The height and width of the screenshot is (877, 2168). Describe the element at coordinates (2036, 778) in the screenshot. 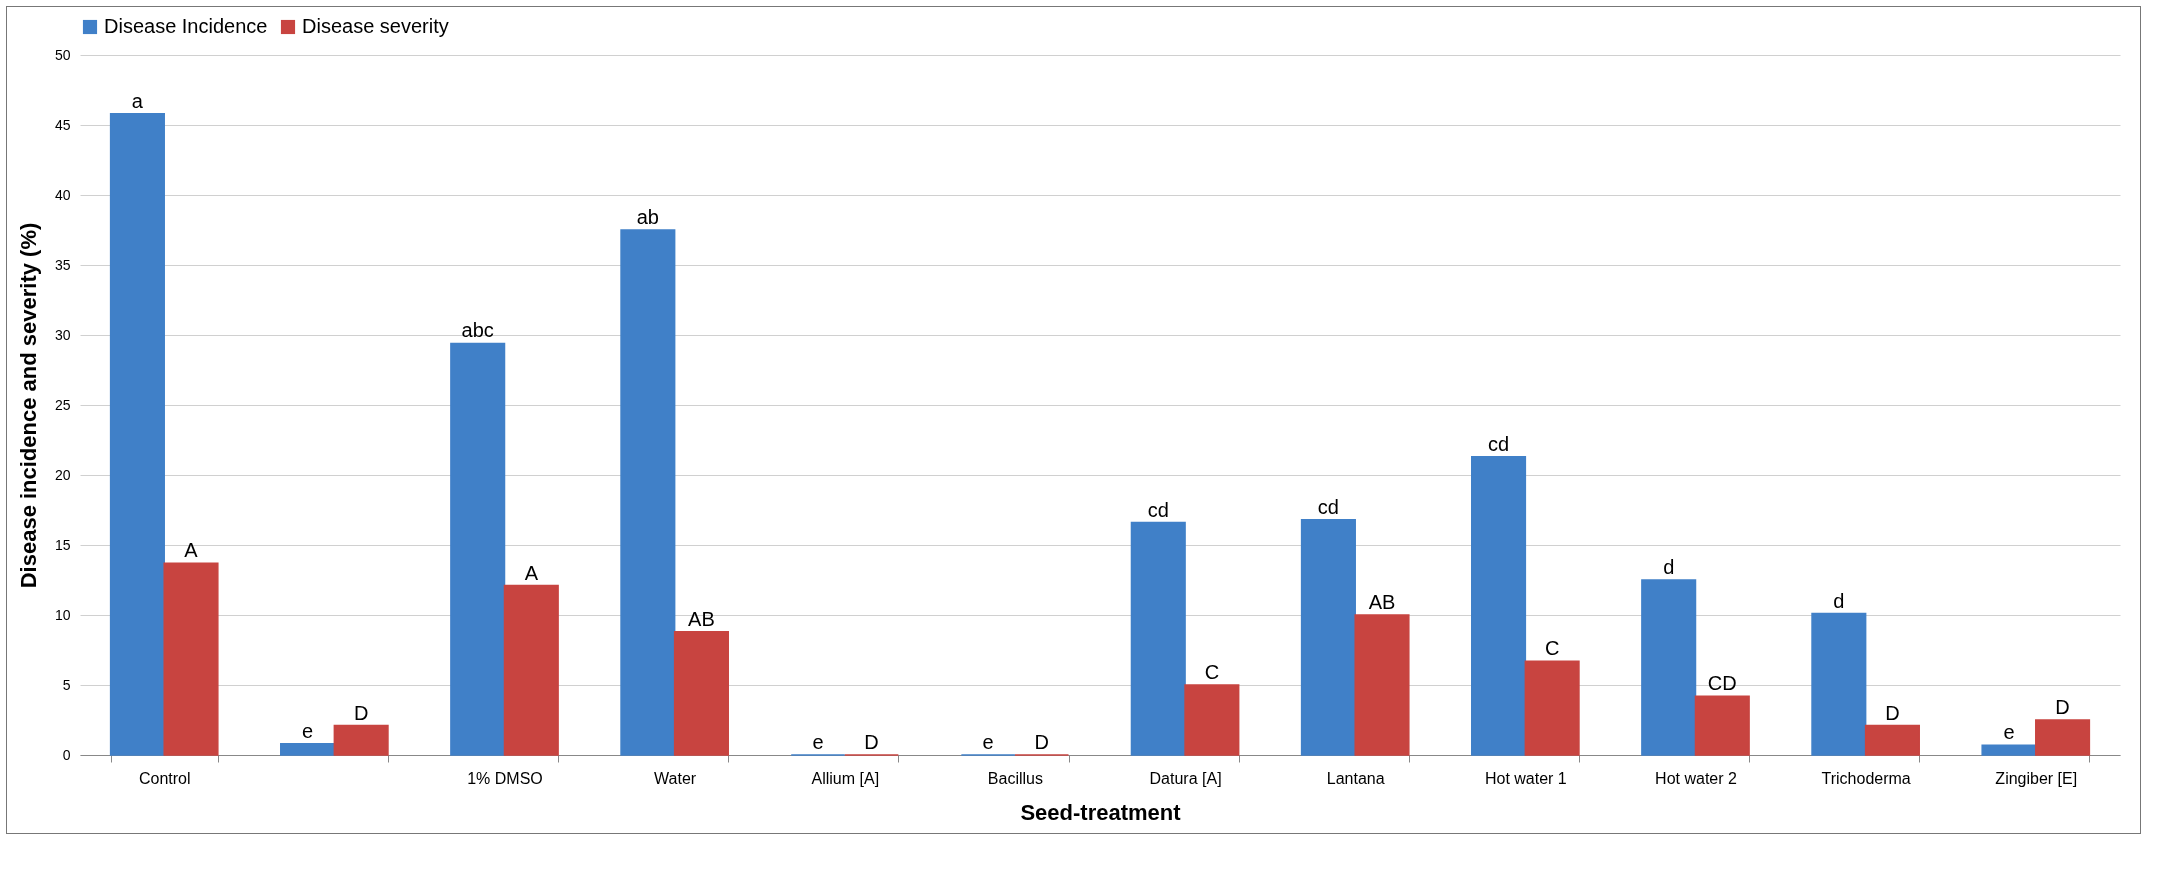

I see `x-tick-label: Zingiber [E]` at that location.